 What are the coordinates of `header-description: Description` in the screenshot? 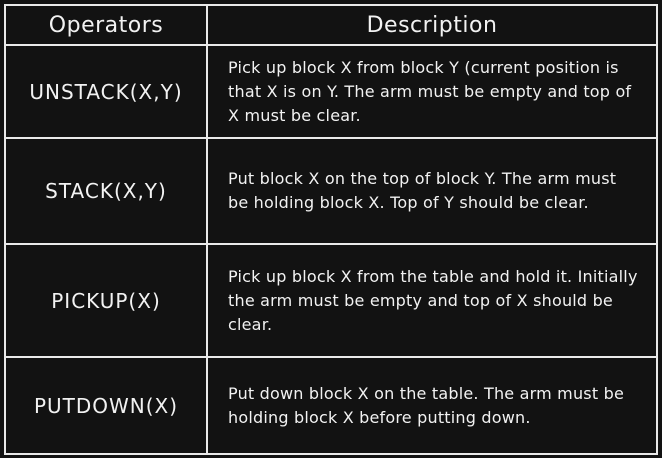 It's located at (432, 26).